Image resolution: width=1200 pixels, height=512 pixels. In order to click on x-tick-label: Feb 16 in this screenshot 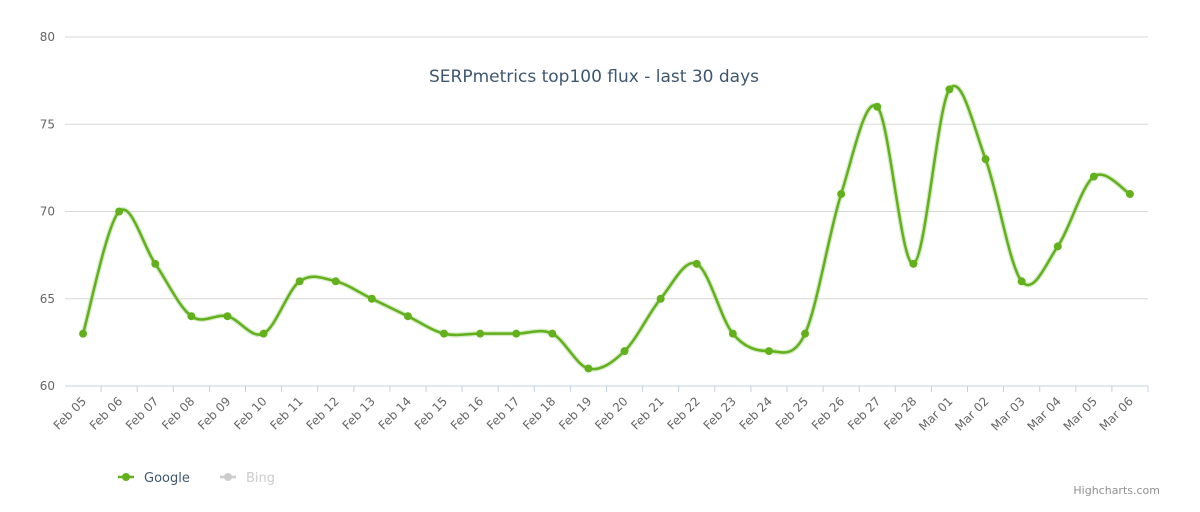, I will do `click(467, 413)`.